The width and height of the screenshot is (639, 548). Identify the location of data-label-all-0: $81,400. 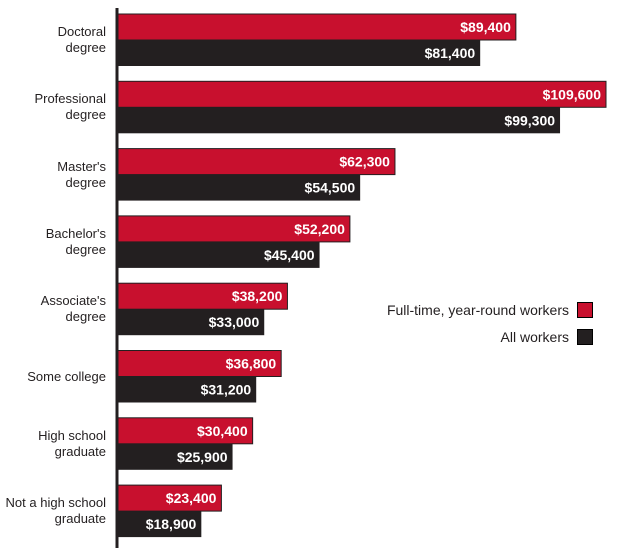
(450, 53).